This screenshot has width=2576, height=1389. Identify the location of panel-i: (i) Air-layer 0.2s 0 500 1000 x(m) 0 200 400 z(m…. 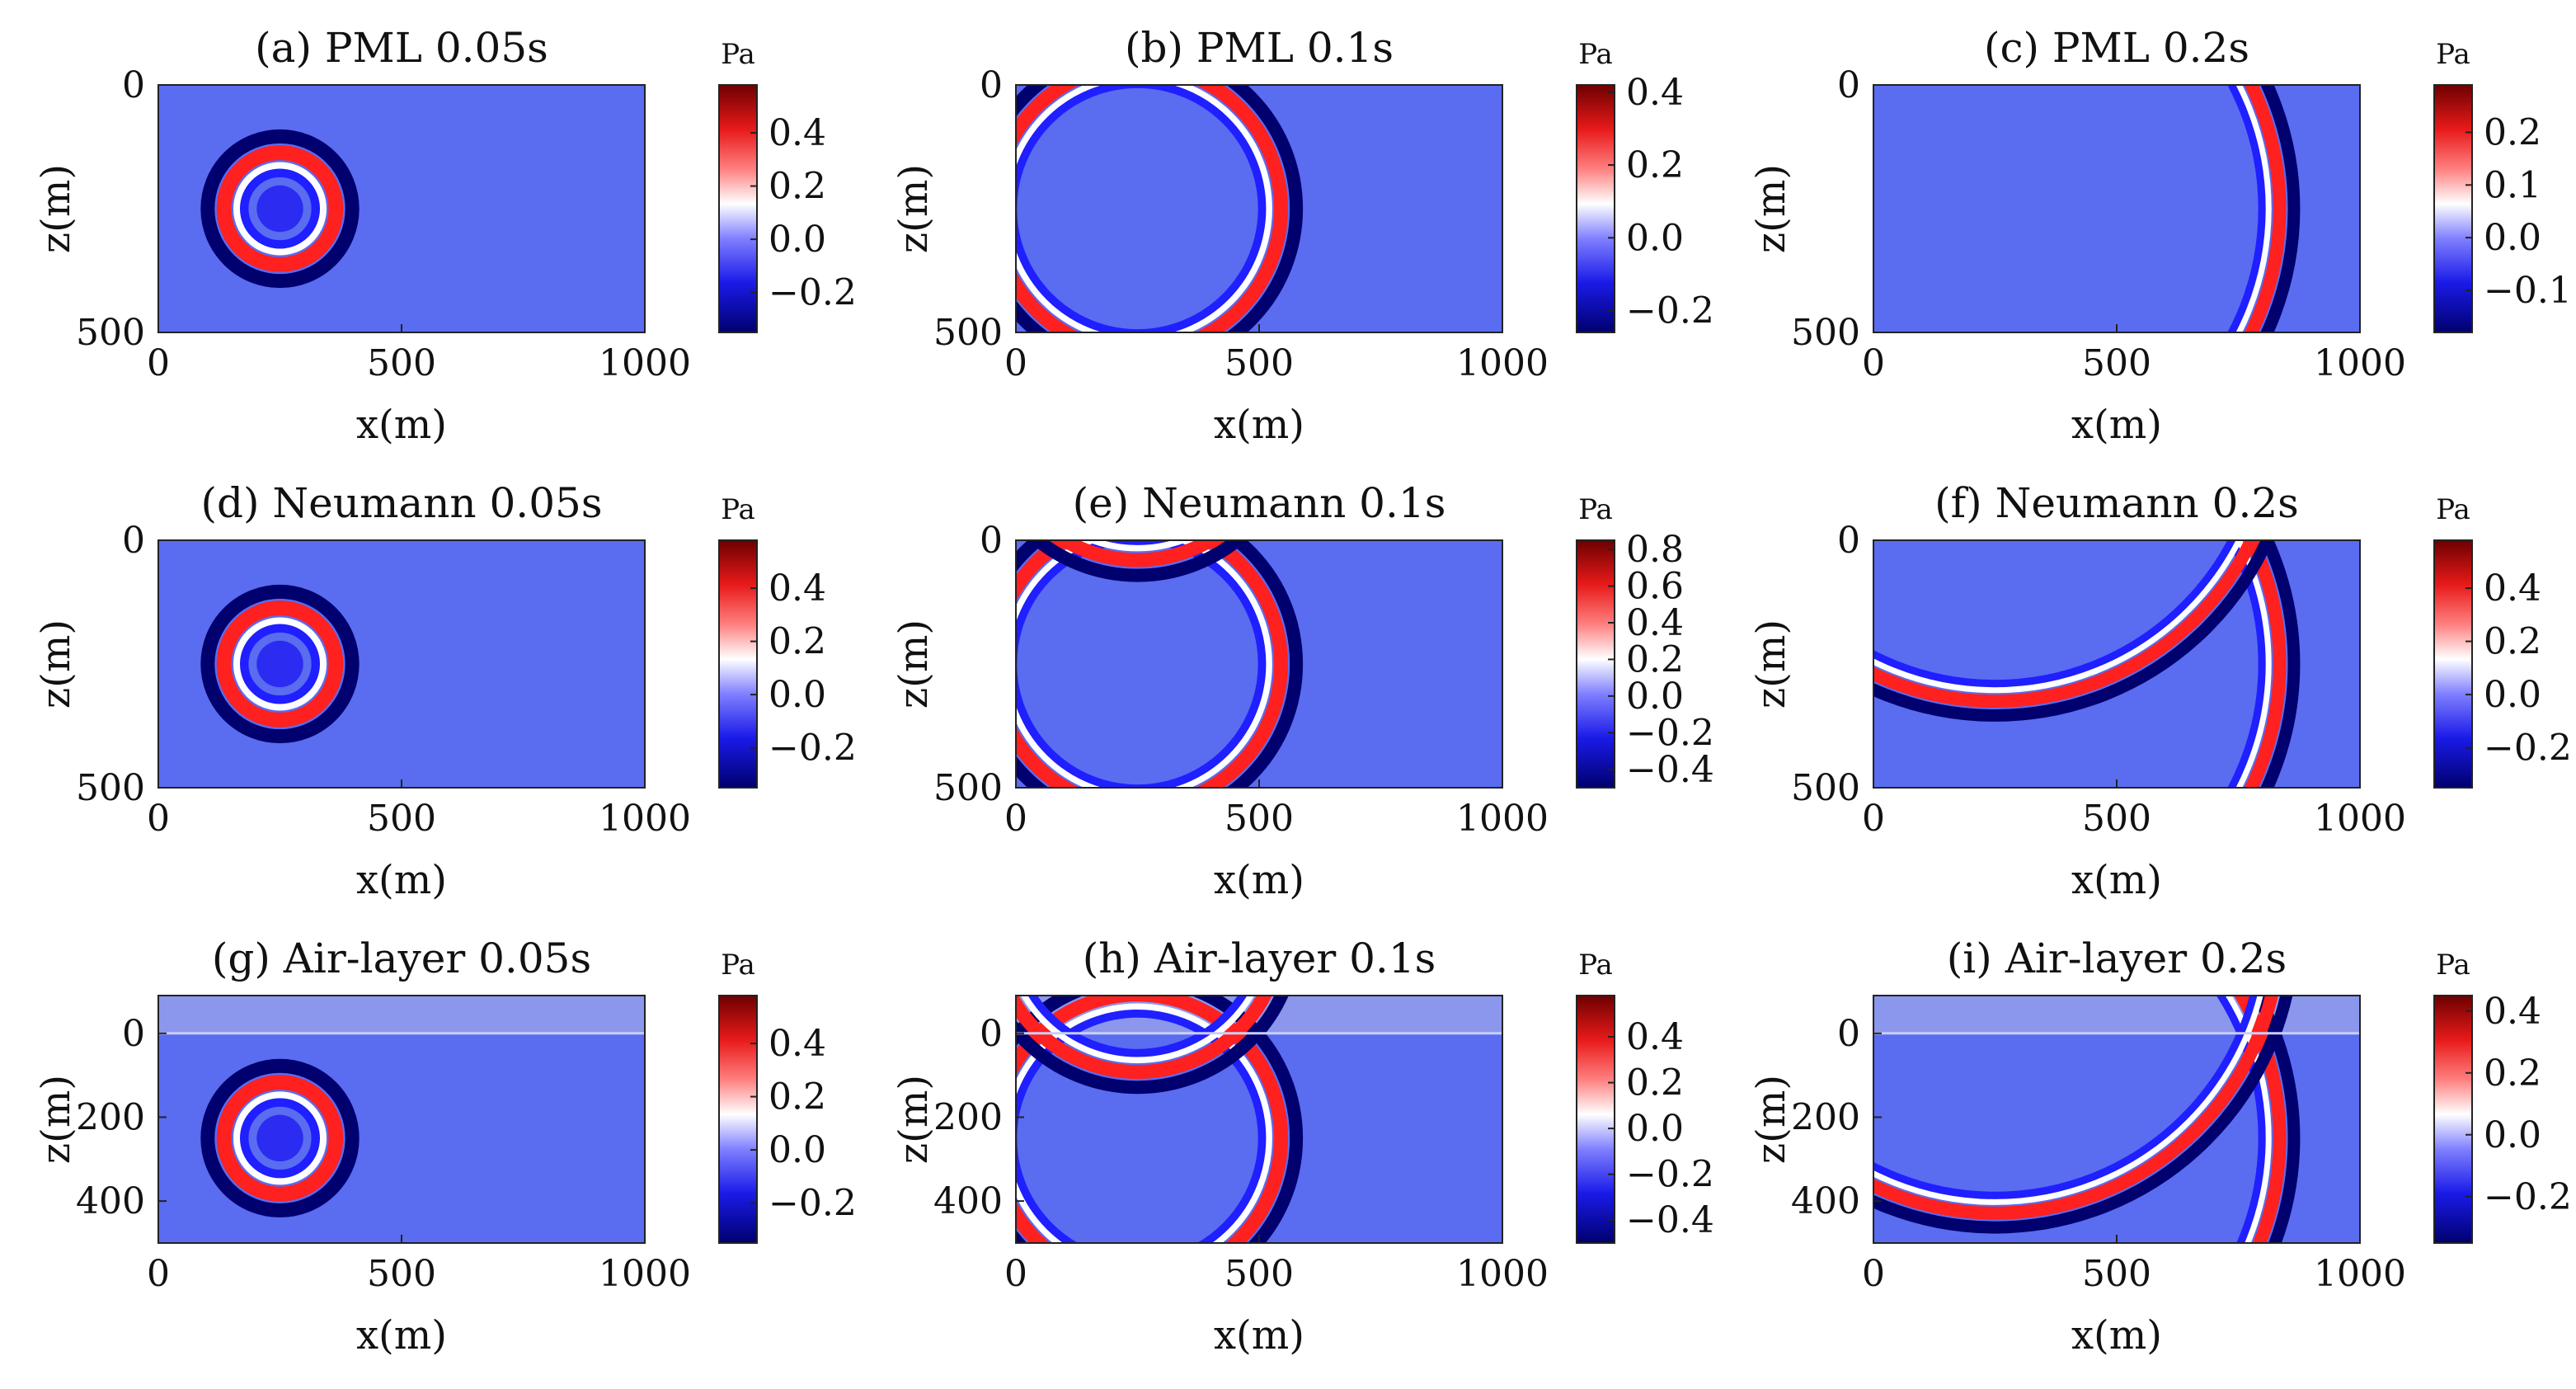
(2160, 1146).